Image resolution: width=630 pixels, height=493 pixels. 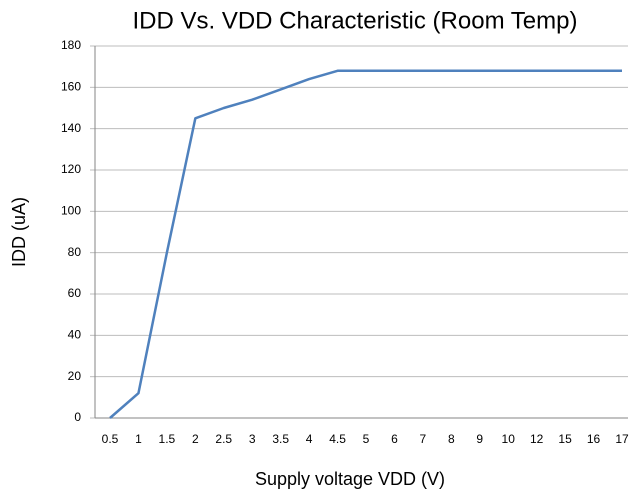 I want to click on y-tick-label: 160, so click(x=71, y=87).